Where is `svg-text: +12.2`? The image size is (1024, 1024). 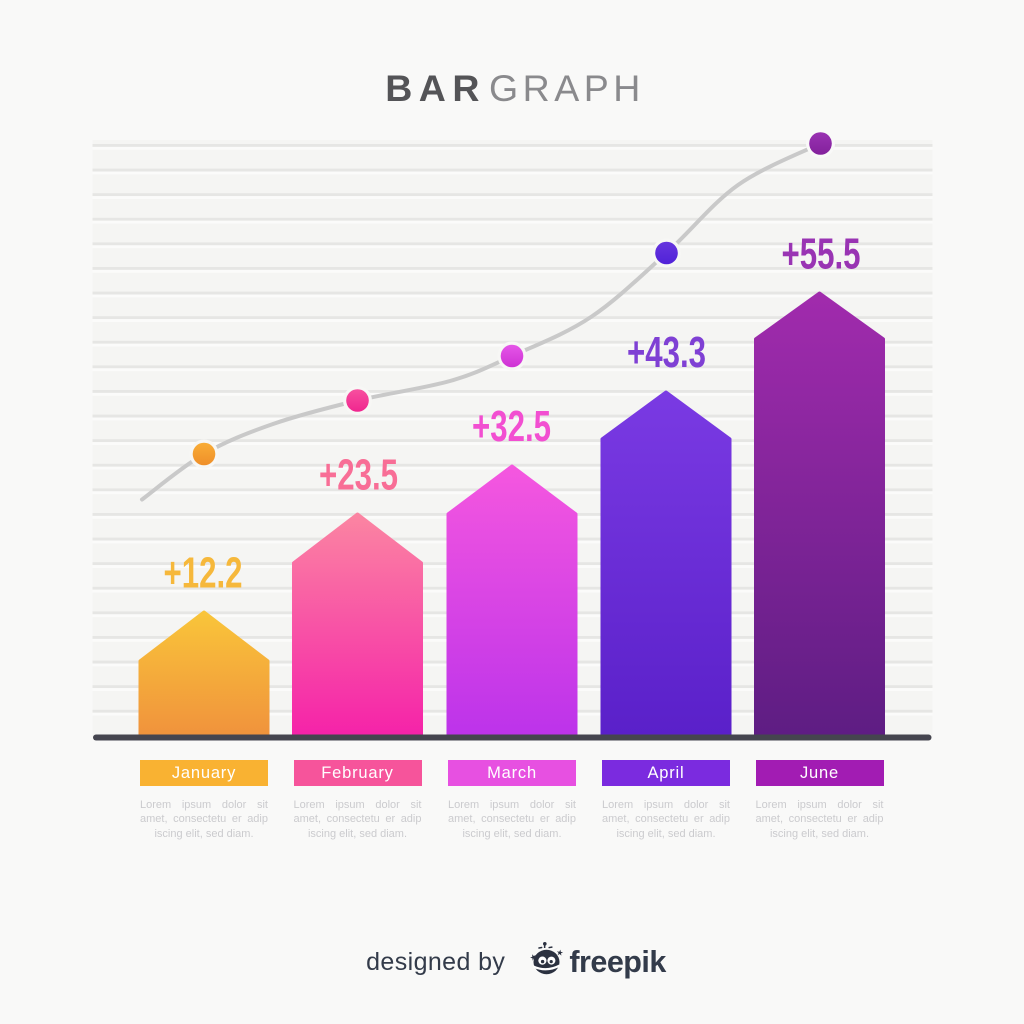 svg-text: +12.2 is located at coordinates (203, 573).